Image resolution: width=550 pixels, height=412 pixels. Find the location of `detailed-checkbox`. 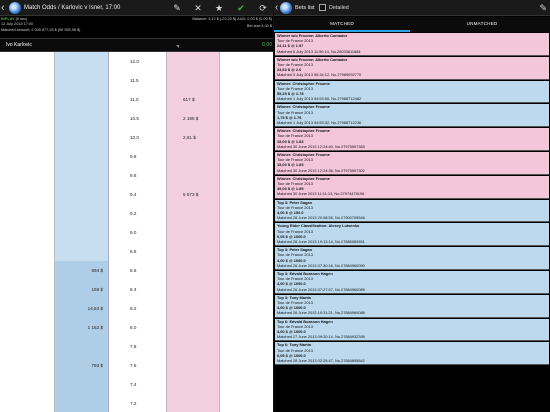

detailed-checkbox is located at coordinates (322, 7).